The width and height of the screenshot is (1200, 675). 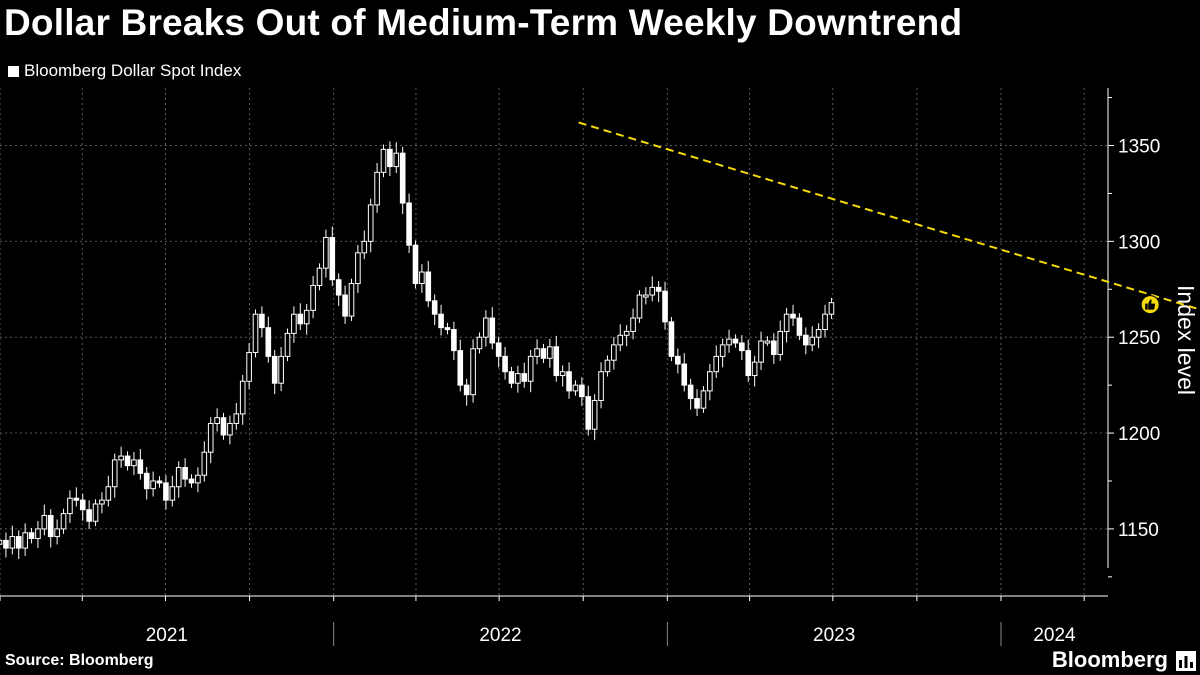 What do you see at coordinates (1139, 434) in the screenshot?
I see `y-tick-label: 1200` at bounding box center [1139, 434].